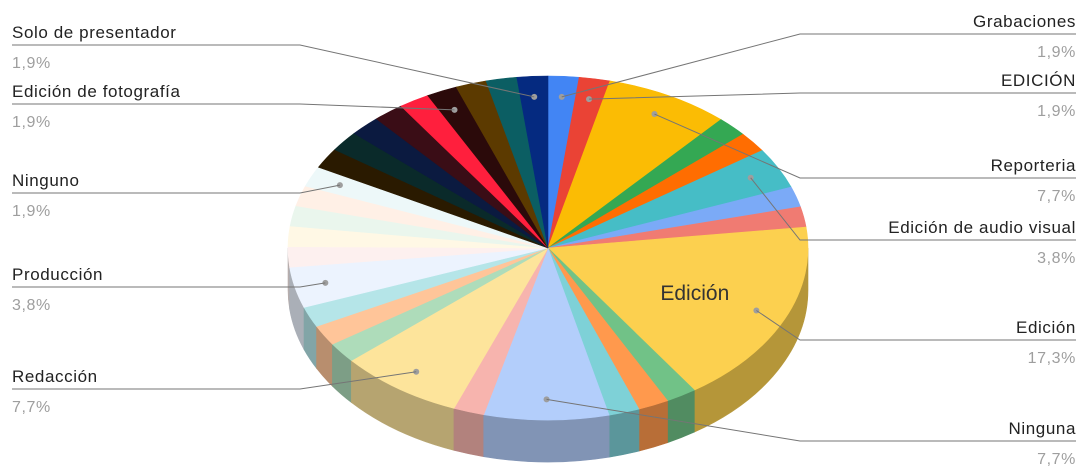  Describe the element at coordinates (1024, 21) in the screenshot. I see `slice-label-grabaciones: Grabaciones` at that location.